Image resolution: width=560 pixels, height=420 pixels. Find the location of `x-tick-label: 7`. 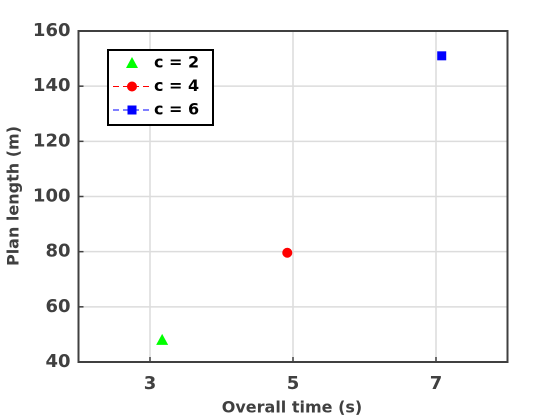

x-tick-label: 7 is located at coordinates (436, 383).